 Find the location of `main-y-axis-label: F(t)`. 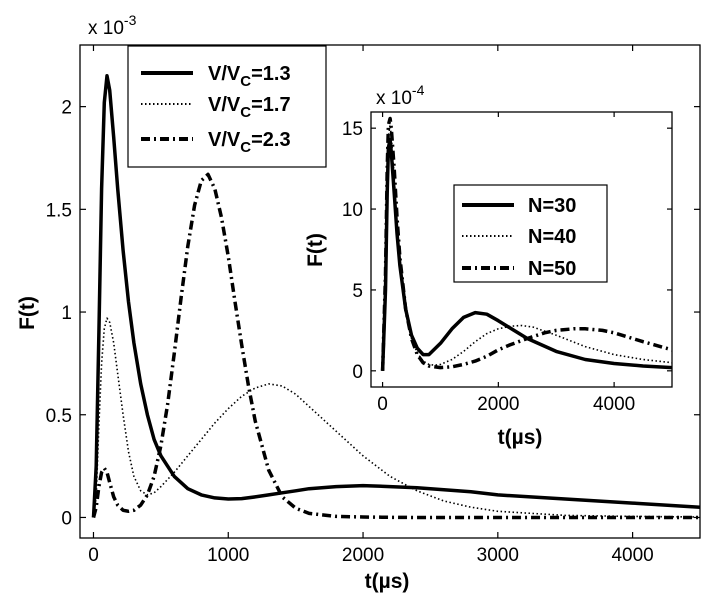

main-y-axis-label: F(t) is located at coordinates (27, 313).